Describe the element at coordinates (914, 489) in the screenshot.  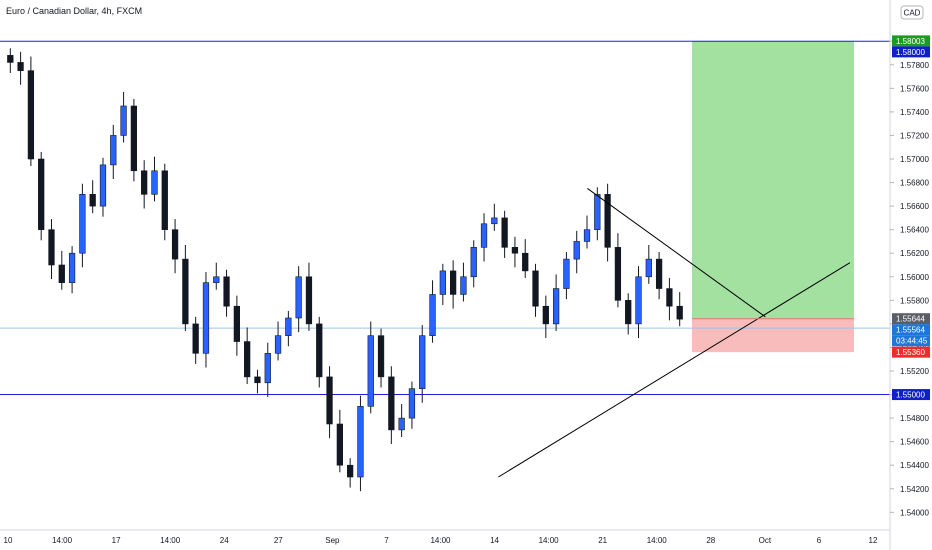
I see `price-tick-label: 1.54200` at that location.